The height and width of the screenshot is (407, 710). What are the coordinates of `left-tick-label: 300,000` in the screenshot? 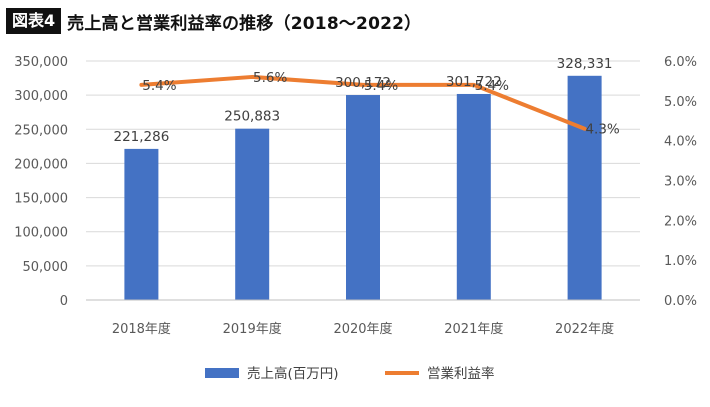 It's located at (41, 96).